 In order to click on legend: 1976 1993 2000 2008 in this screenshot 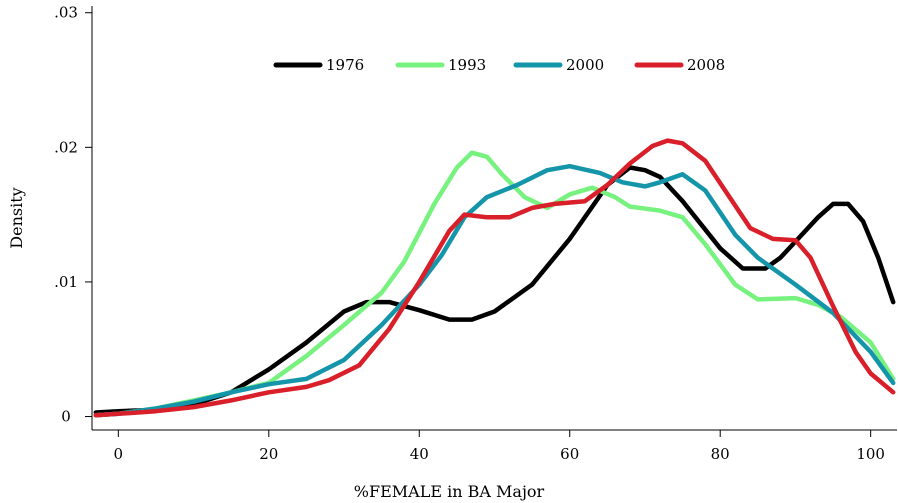, I will do `click(499, 65)`.